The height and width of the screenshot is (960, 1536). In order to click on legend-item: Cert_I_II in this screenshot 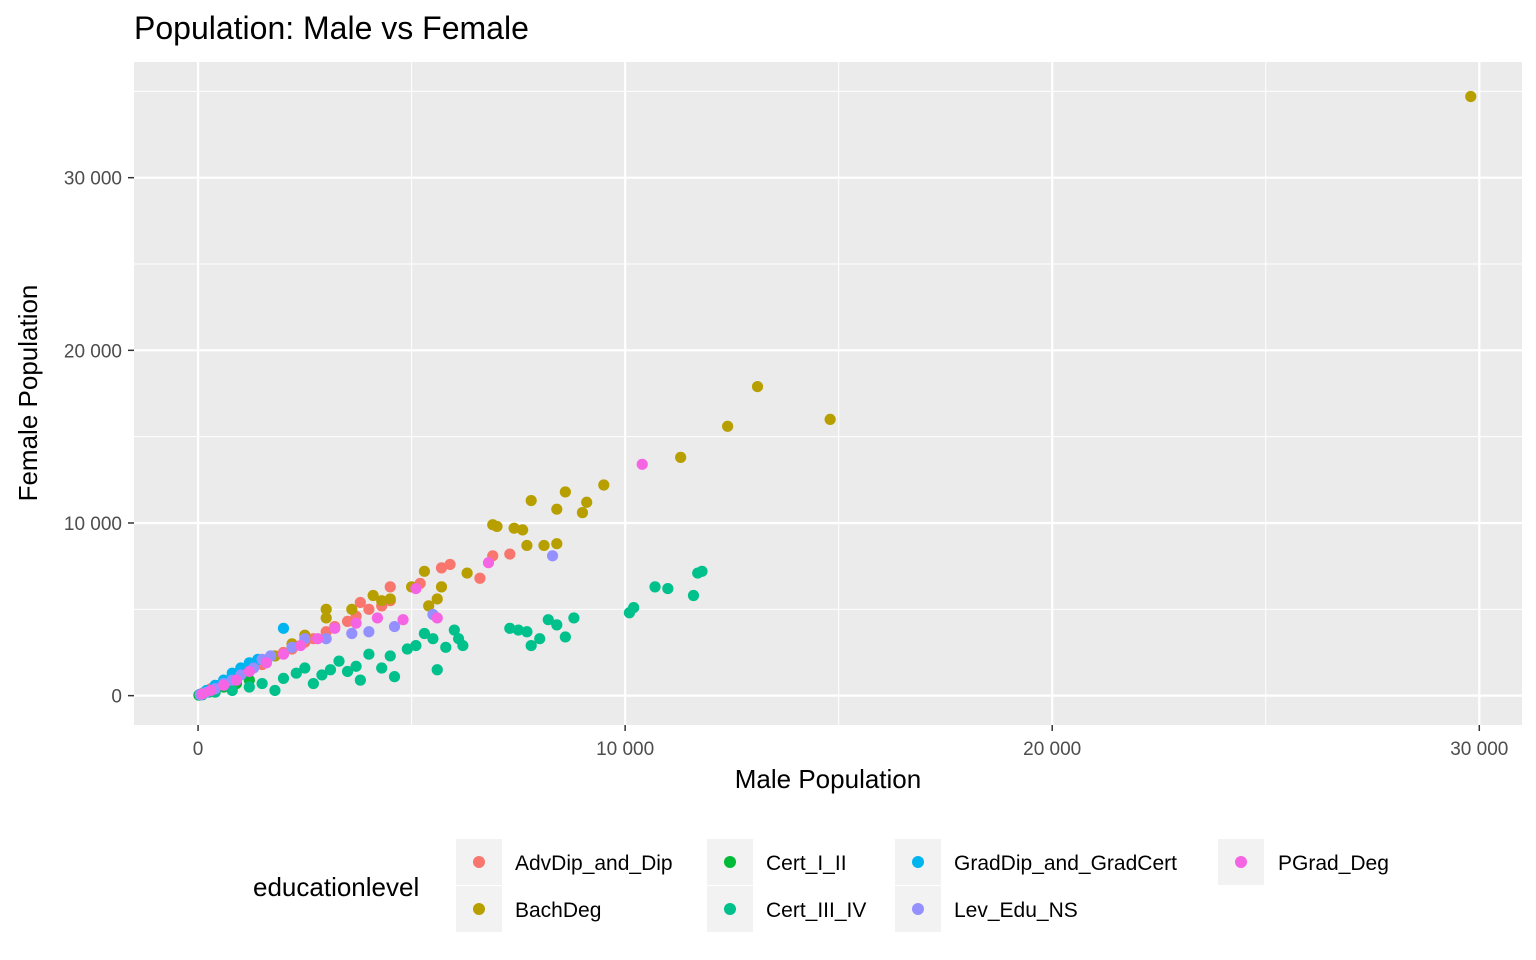, I will do `click(777, 862)`.